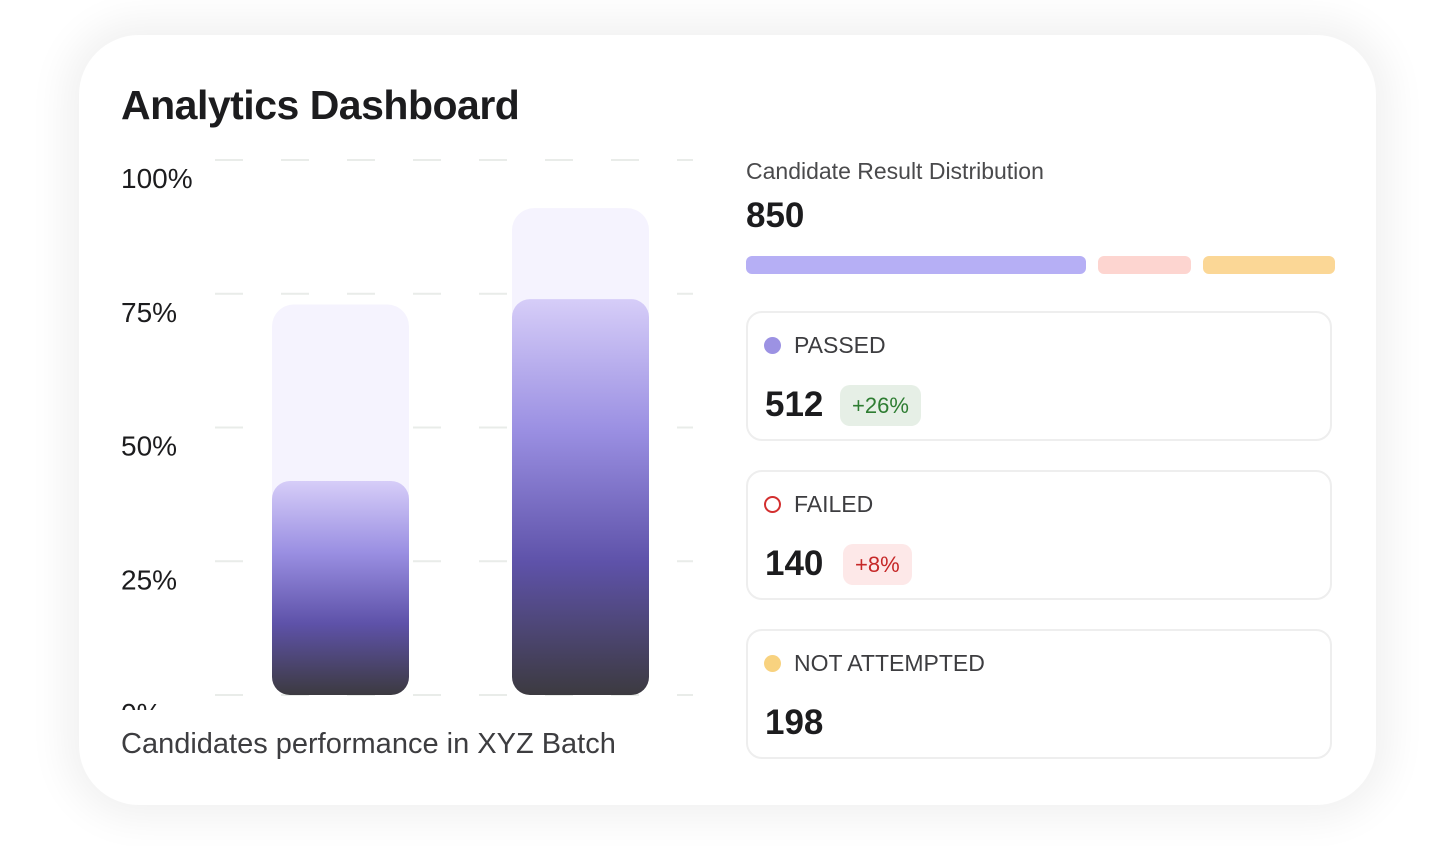  What do you see at coordinates (149, 579) in the screenshot?
I see `y-tick-label: 25%` at bounding box center [149, 579].